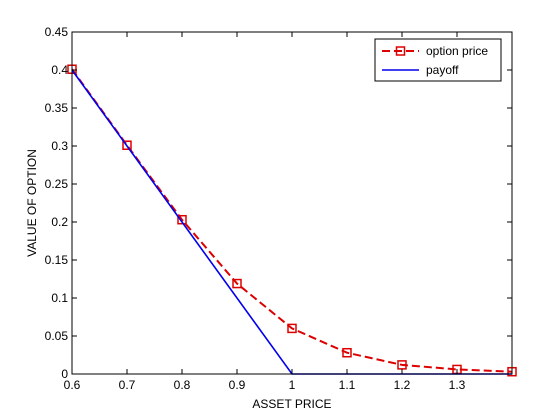 The height and width of the screenshot is (420, 560). Describe the element at coordinates (59, 70) in the screenshot. I see `y-tick-label: 0.4` at that location.